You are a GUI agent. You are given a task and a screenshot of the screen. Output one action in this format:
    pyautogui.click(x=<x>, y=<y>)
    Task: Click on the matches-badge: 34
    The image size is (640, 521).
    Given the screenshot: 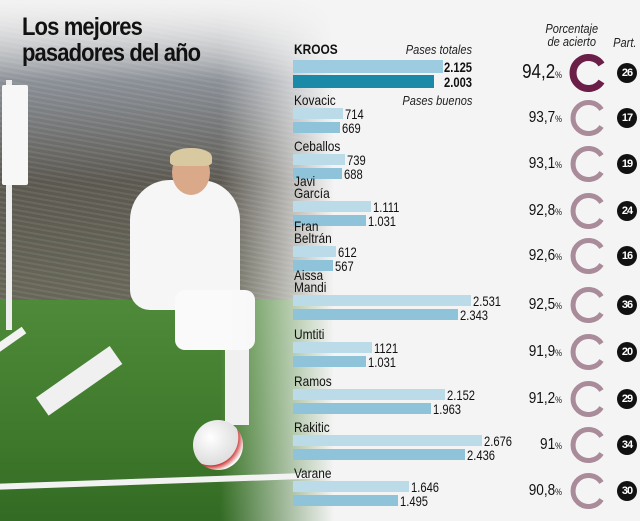 What is the action you would take?
    pyautogui.click(x=627, y=445)
    